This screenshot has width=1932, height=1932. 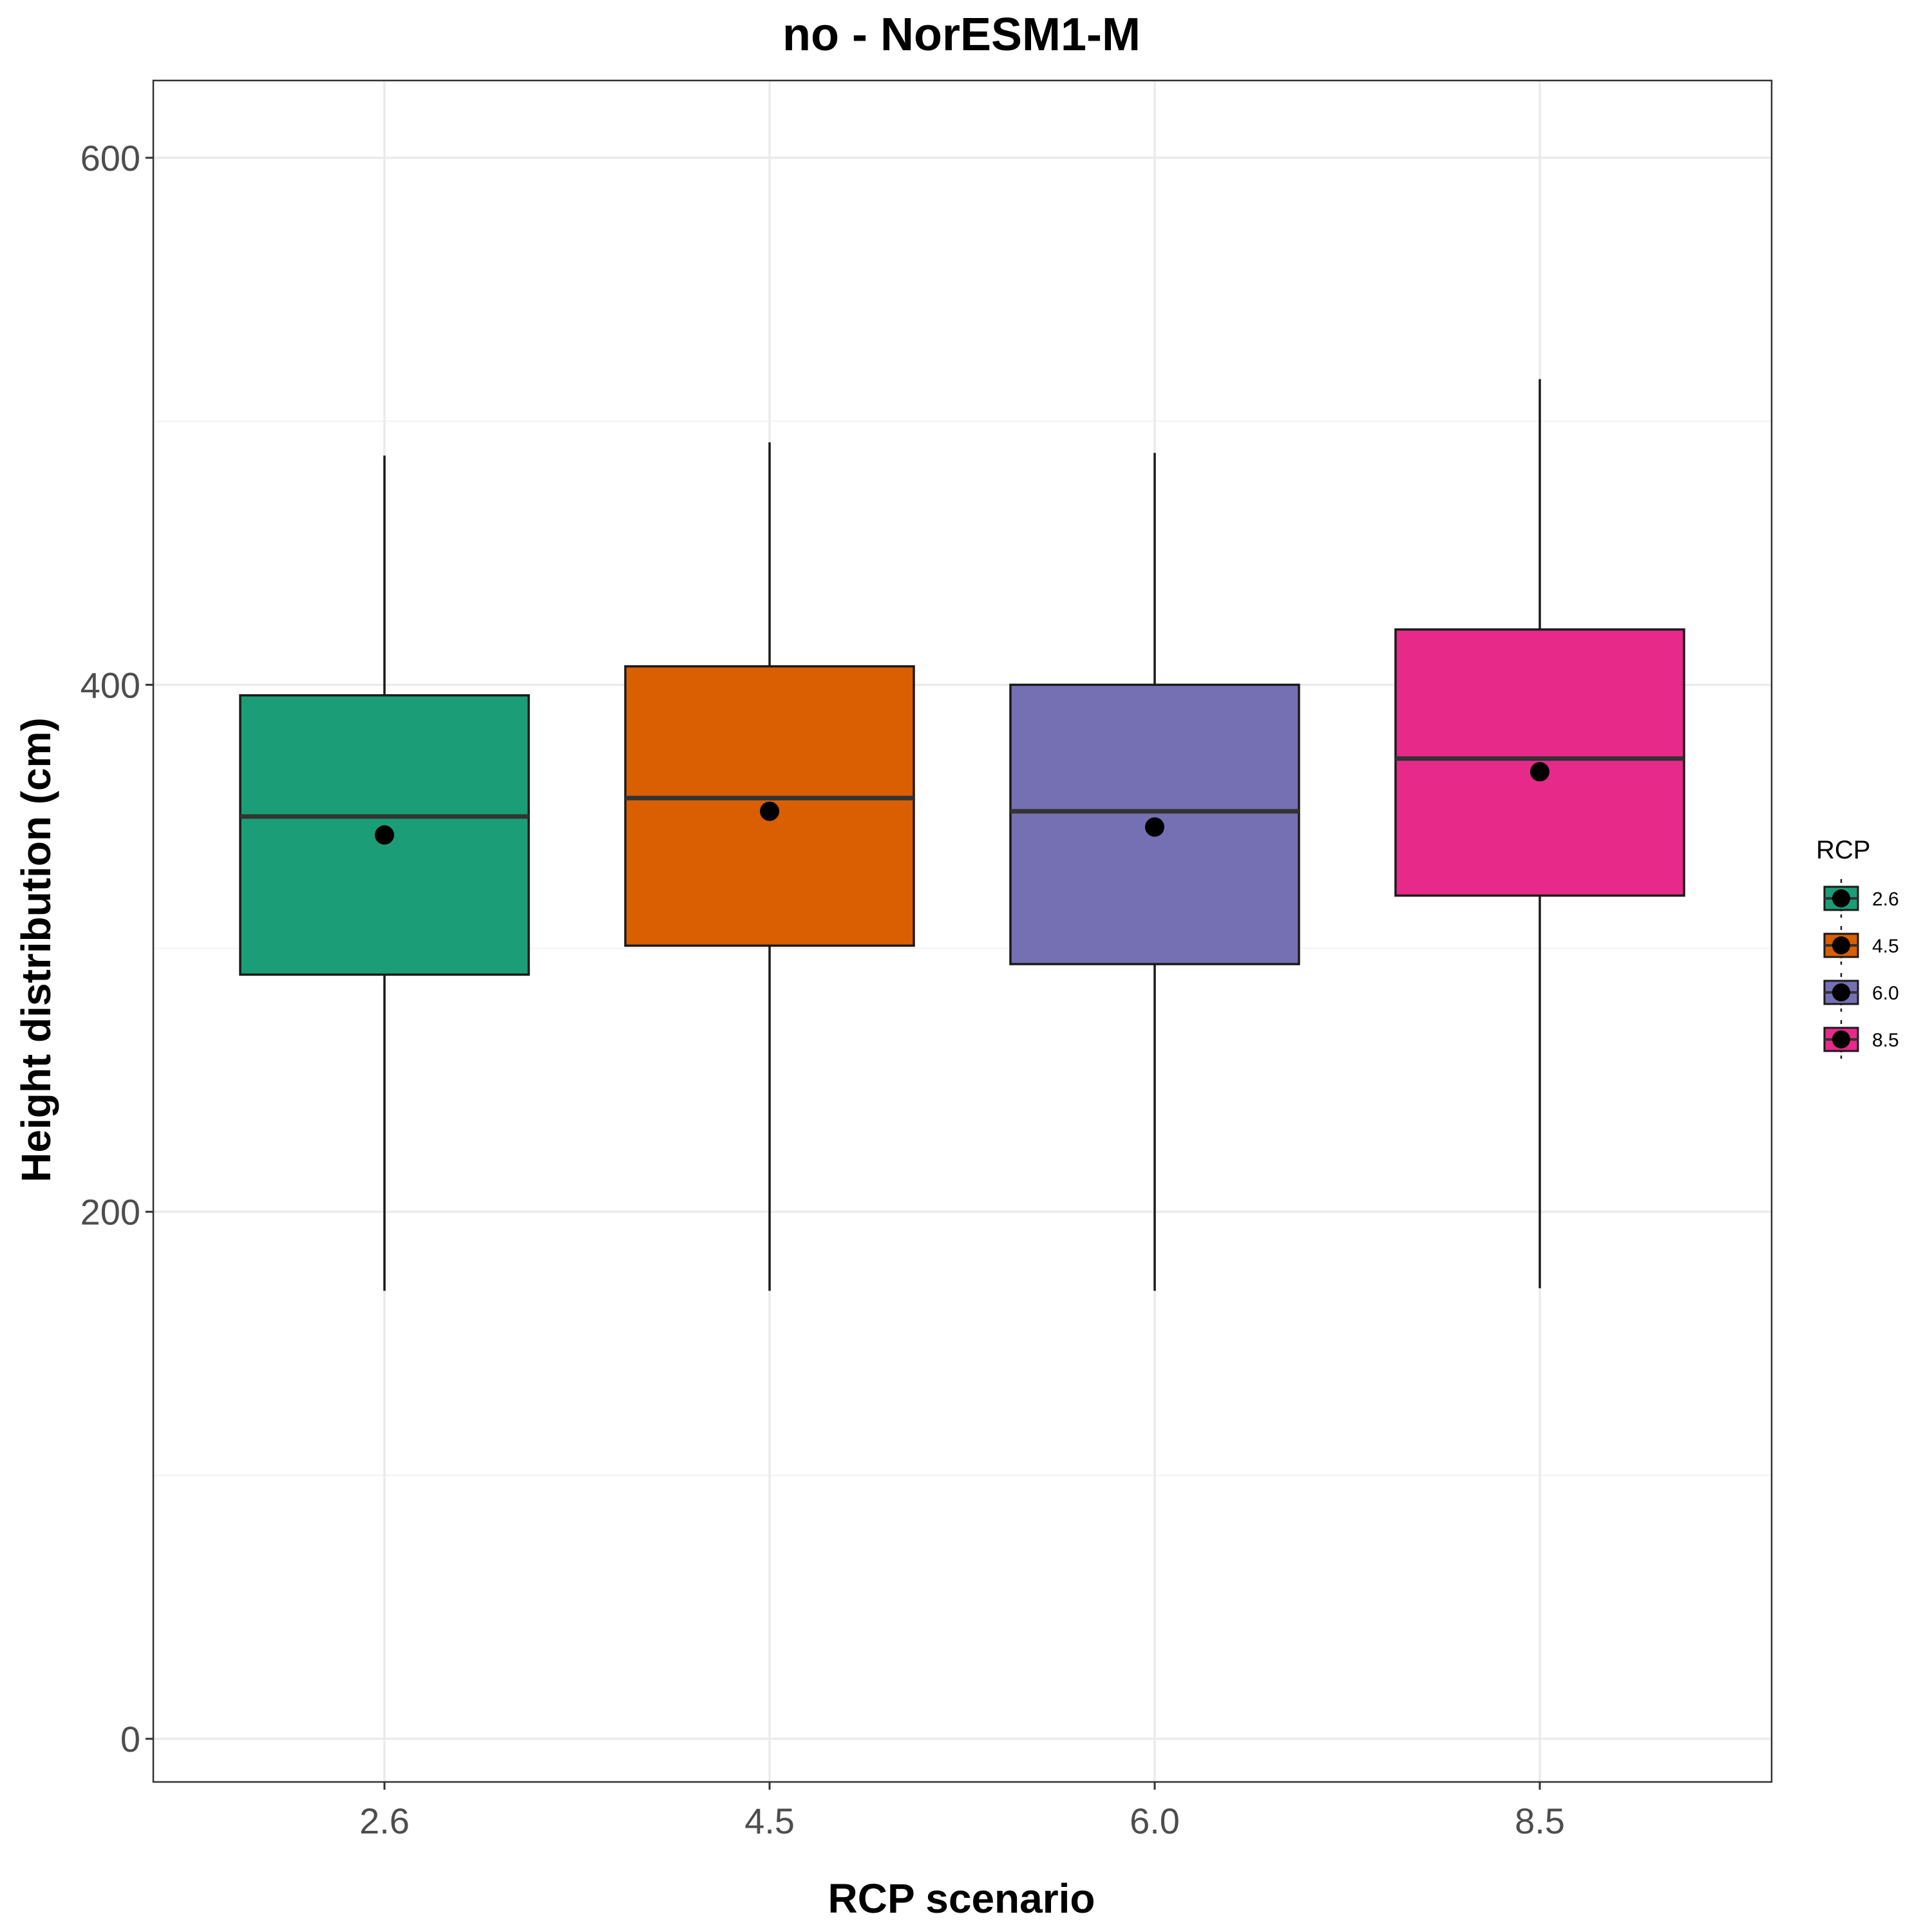 What do you see at coordinates (1155, 872) in the screenshot?
I see `box-6.0` at bounding box center [1155, 872].